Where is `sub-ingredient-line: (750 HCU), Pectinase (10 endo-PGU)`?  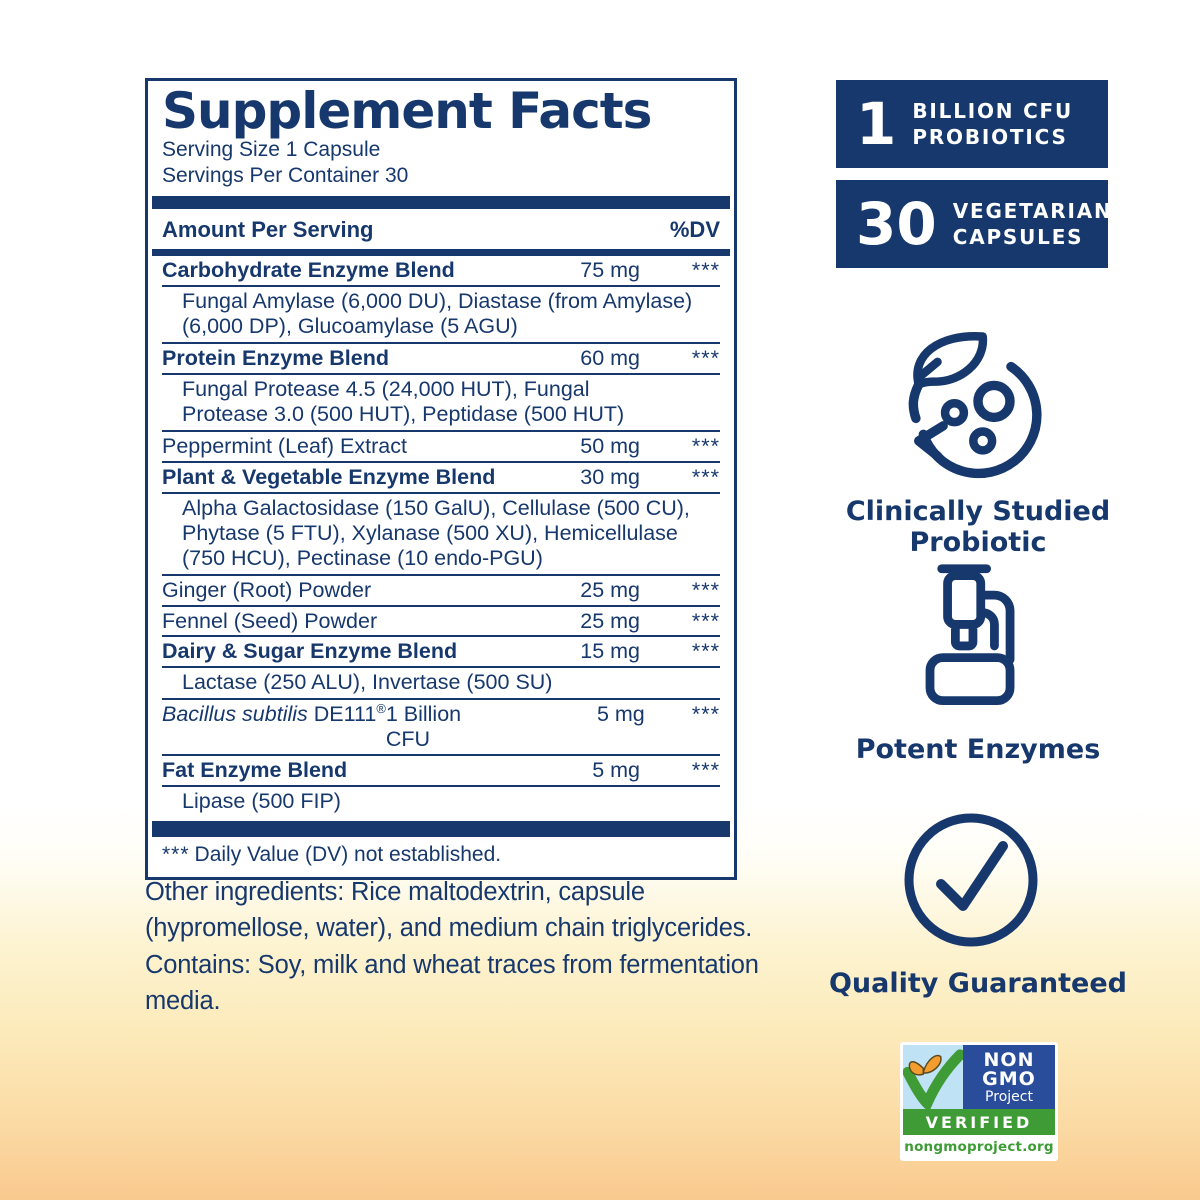
sub-ingredient-line: (750 HCU), Pectinase (10 endo-PGU) is located at coordinates (362, 557).